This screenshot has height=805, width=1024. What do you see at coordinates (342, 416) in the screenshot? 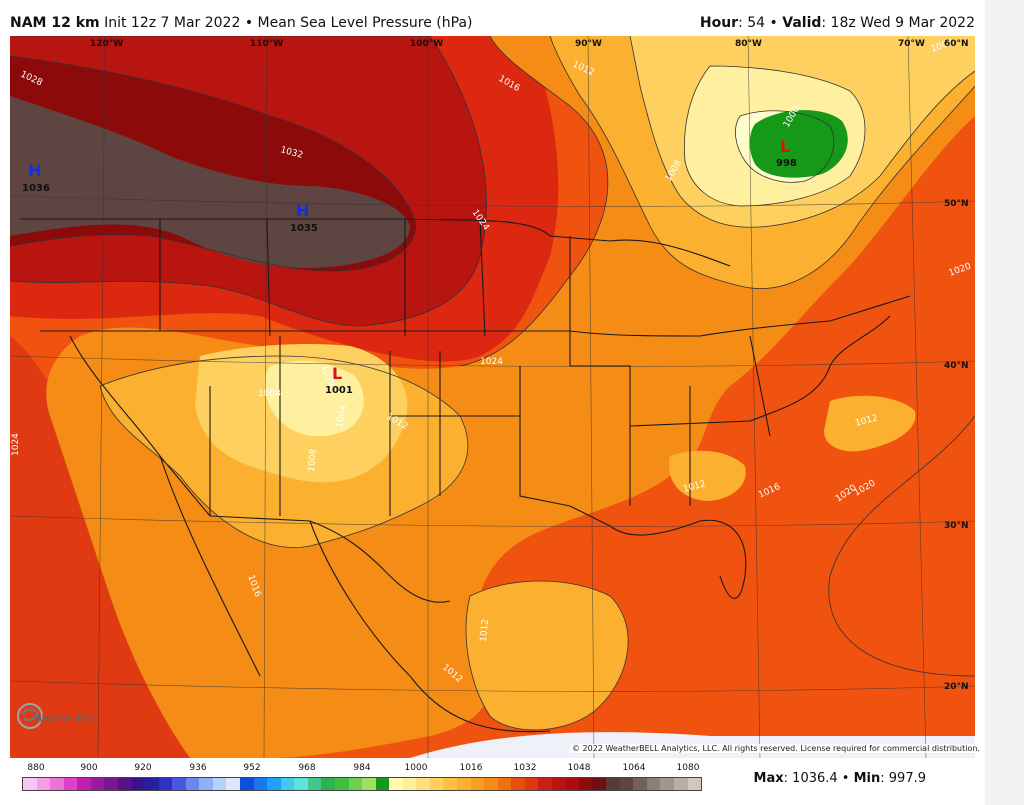
I see `isobar-label: 1004` at bounding box center [342, 416].